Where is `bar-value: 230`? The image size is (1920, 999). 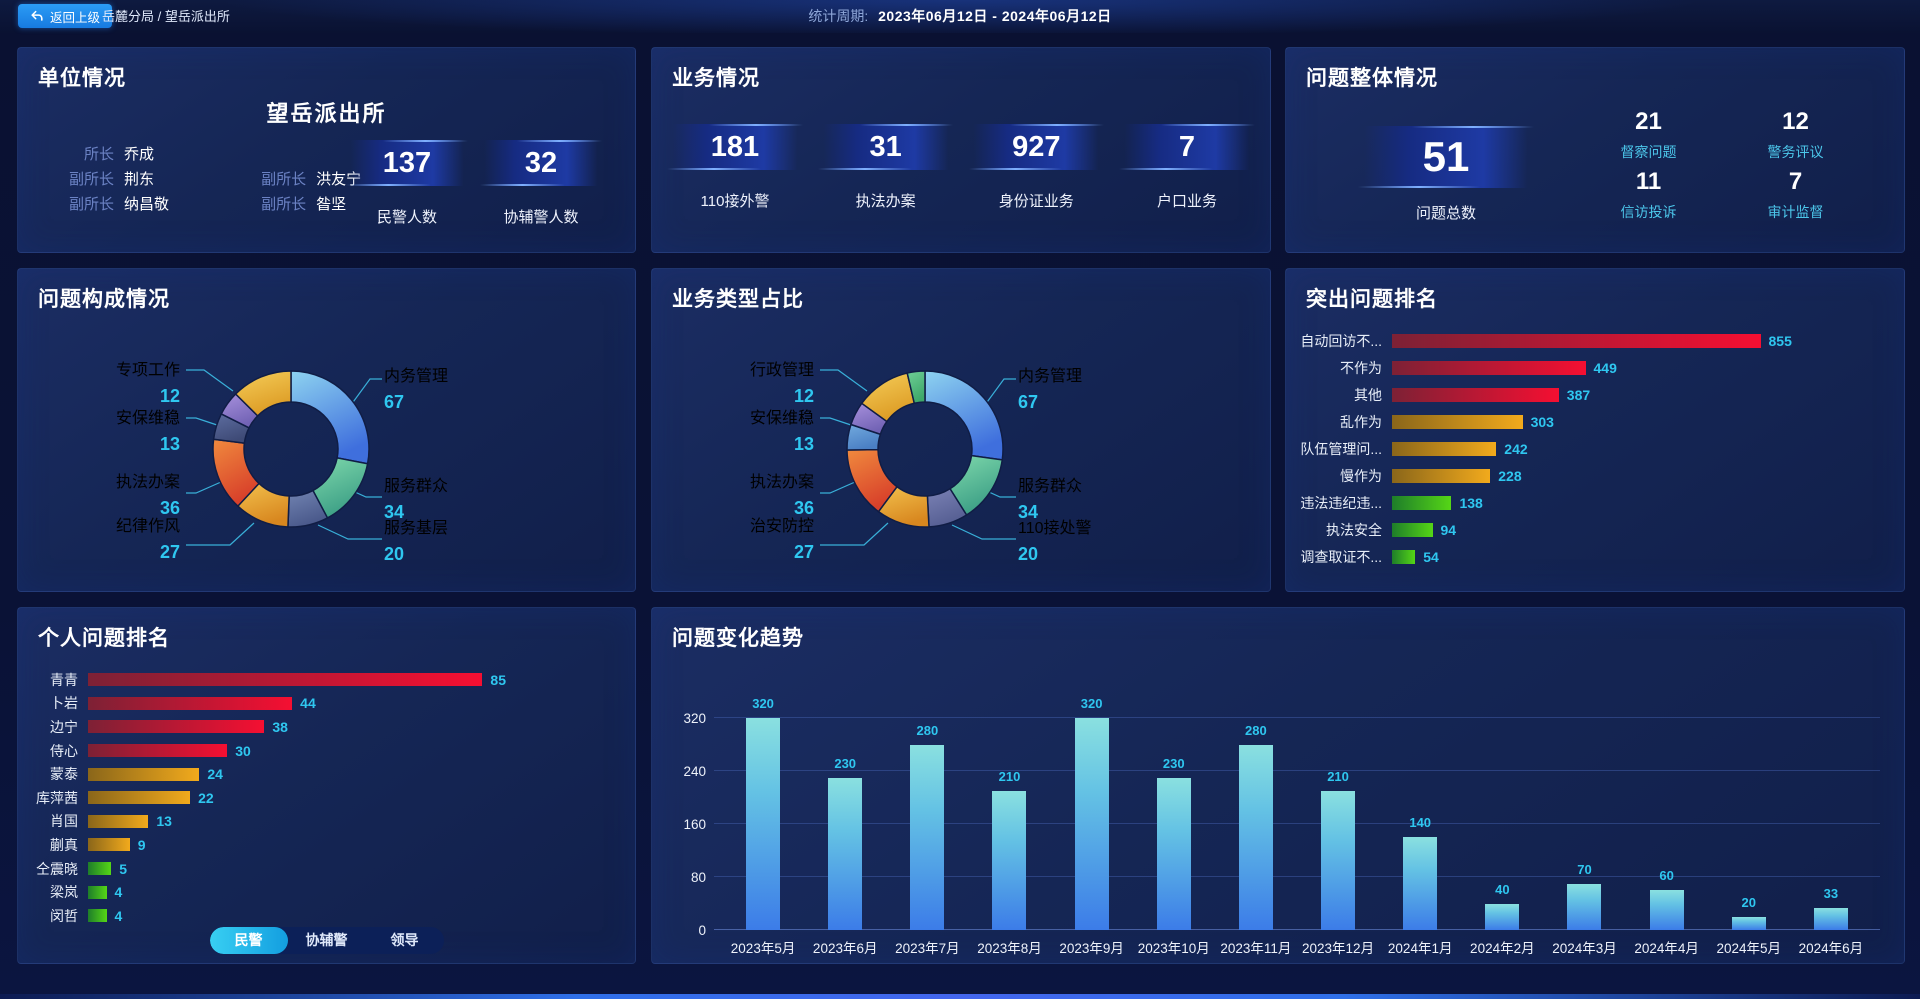 bar-value: 230 is located at coordinates (1173, 763).